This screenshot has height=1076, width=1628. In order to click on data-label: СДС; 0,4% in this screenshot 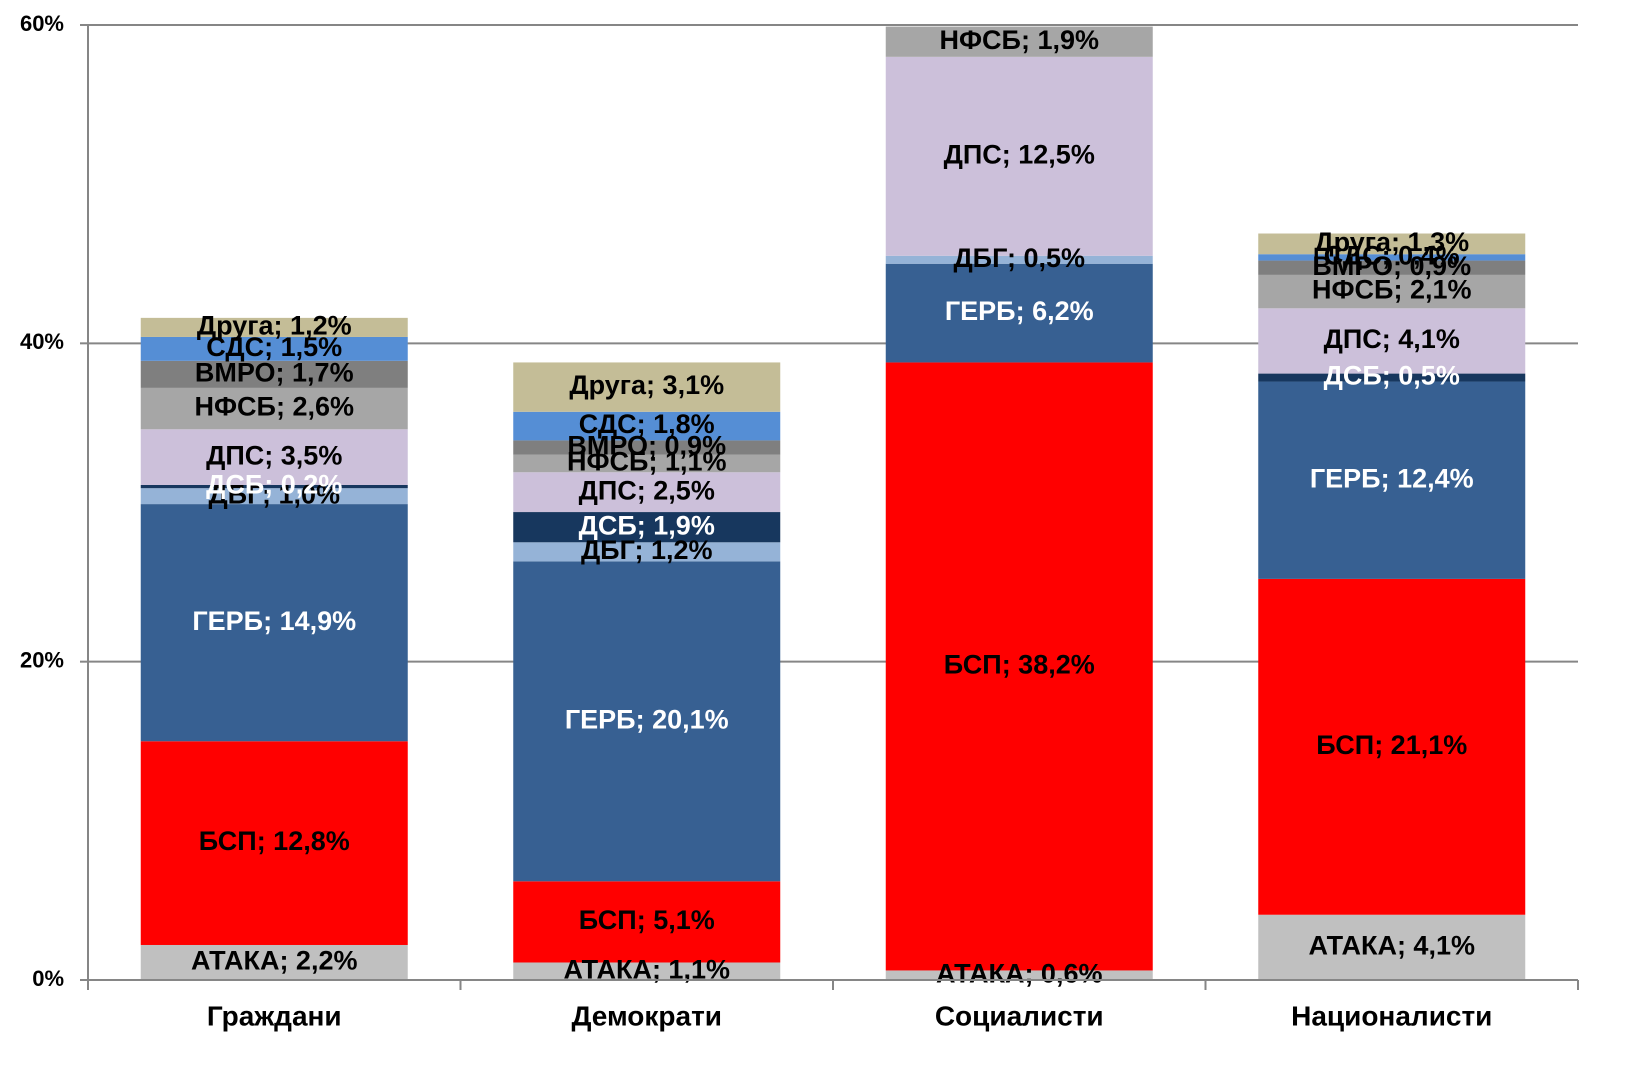, I will do `click(1392, 256)`.